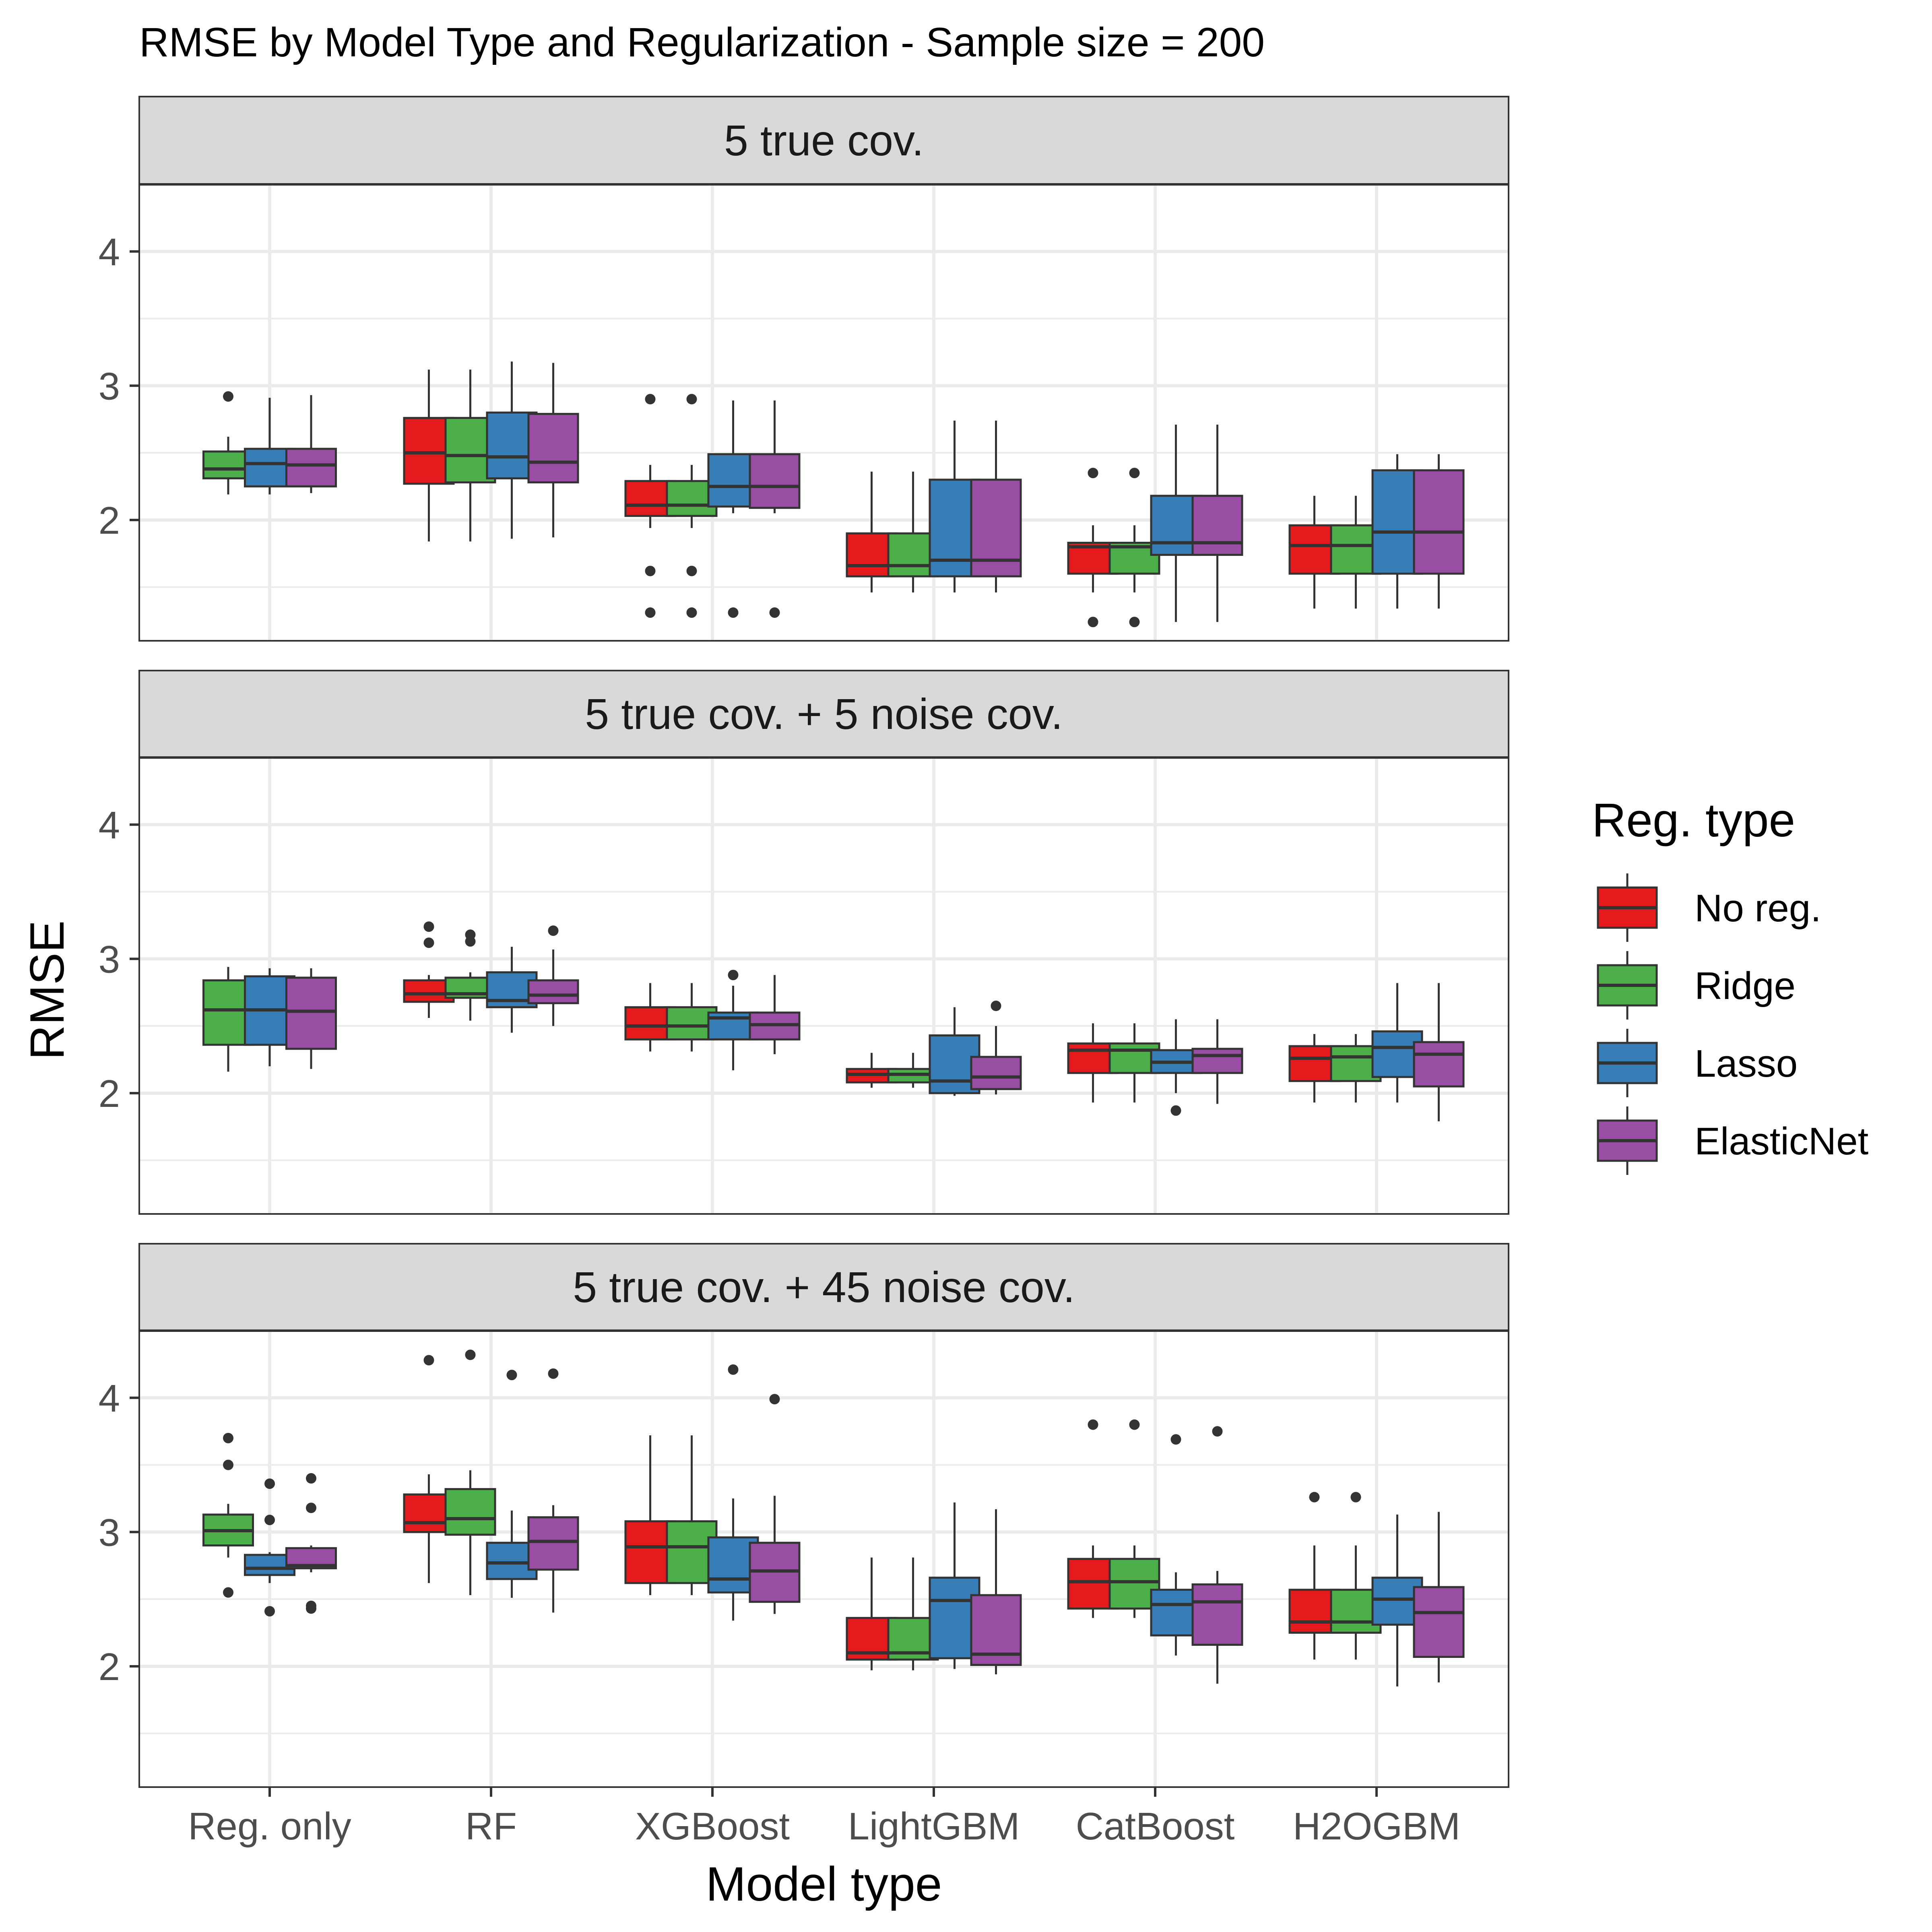 This screenshot has height=1932, width=1932. Describe the element at coordinates (491, 1826) in the screenshot. I see `x-tick-label: RF` at that location.